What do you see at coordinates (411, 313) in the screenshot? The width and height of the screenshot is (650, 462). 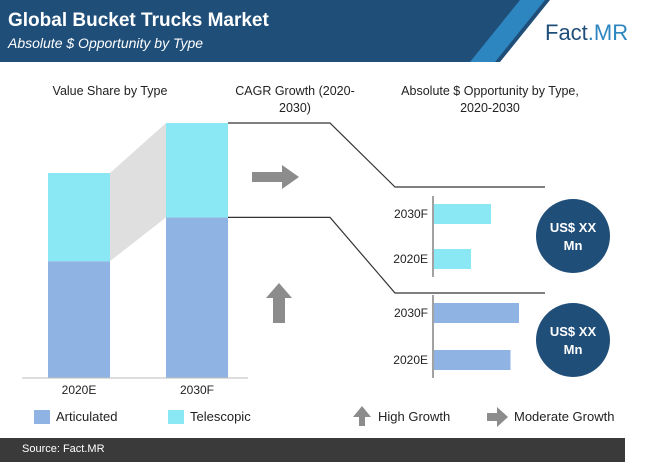 I see `y-tick-articulated-2030F: 2030F` at bounding box center [411, 313].